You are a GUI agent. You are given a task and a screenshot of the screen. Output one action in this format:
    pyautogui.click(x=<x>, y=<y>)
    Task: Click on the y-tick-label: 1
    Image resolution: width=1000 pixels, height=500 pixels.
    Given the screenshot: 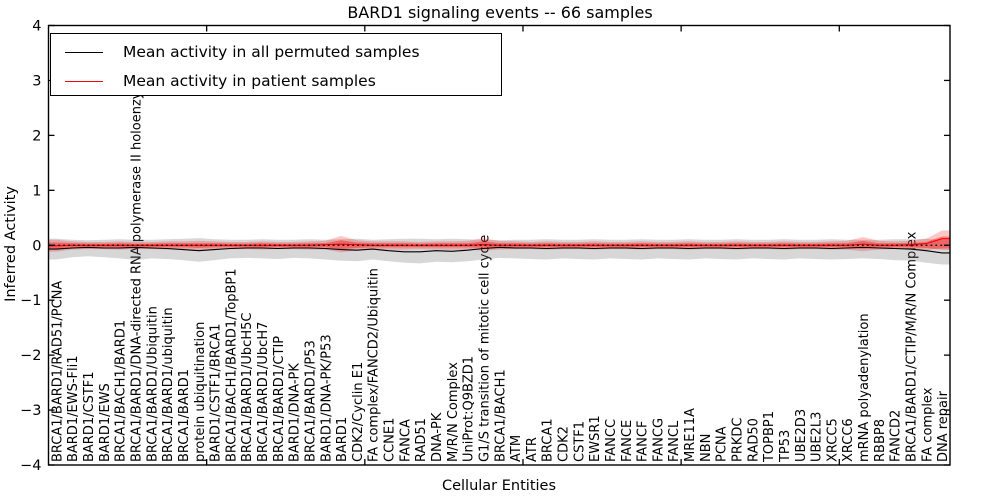 What is the action you would take?
    pyautogui.click(x=36, y=191)
    